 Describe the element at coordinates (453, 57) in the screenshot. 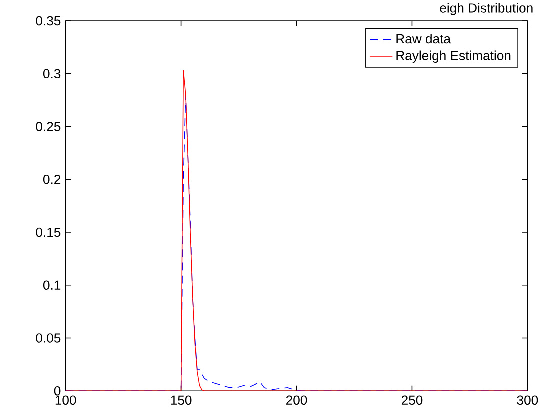

I see `legend-label: Rayleigh Estimation` at that location.